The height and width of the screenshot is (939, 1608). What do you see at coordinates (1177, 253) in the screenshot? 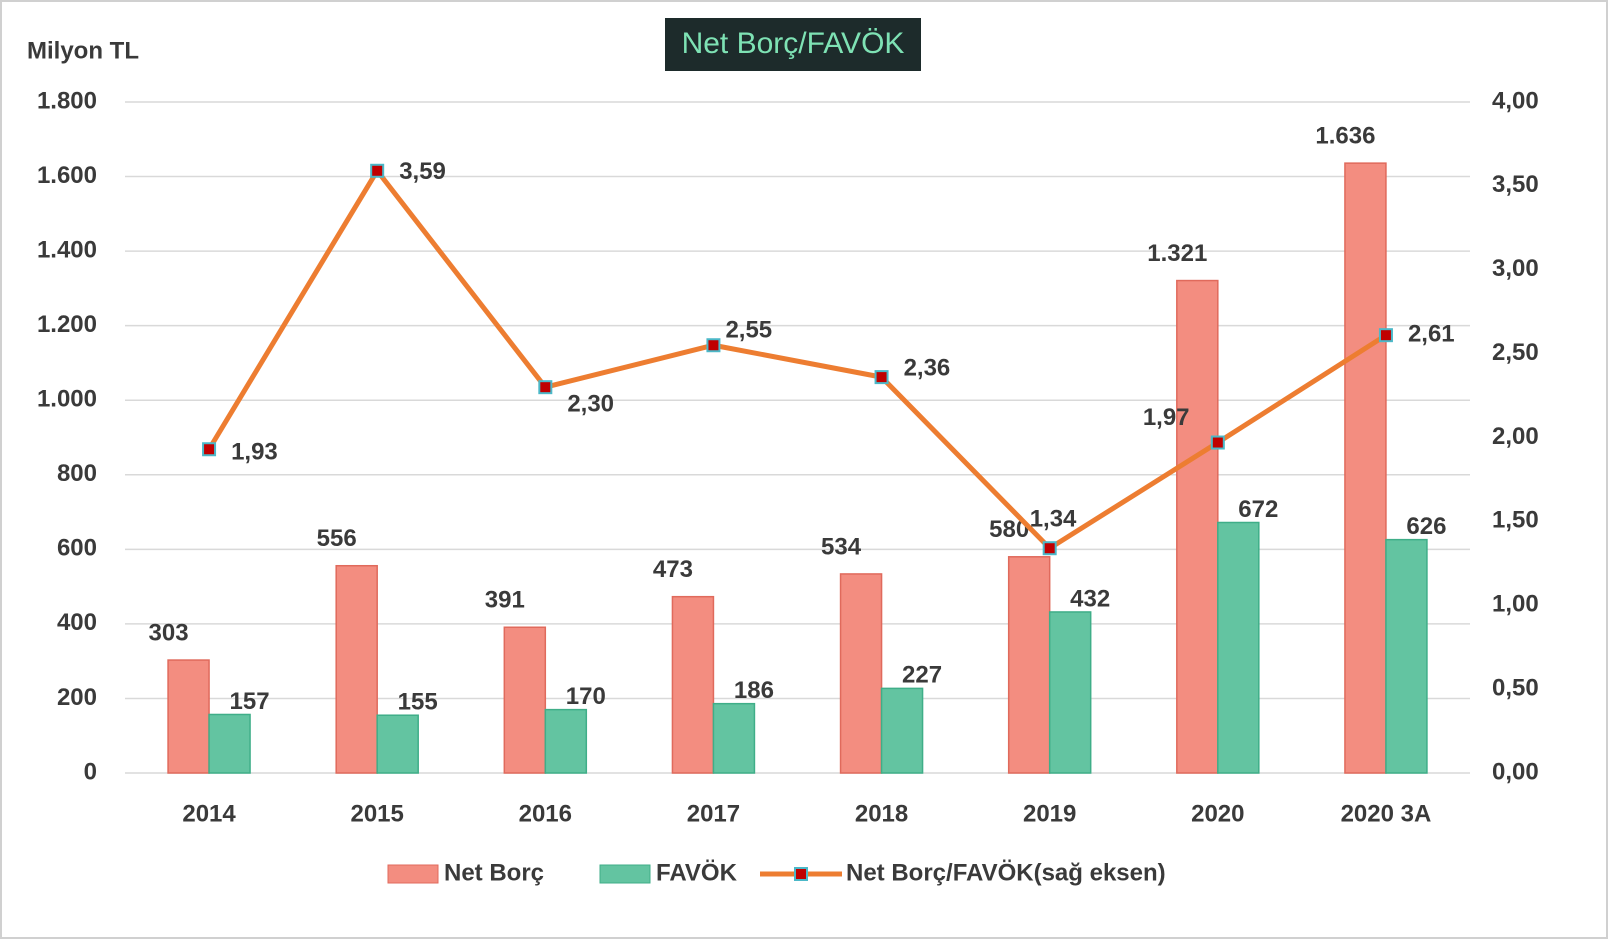
I see `bar-value-label: 1.321` at bounding box center [1177, 253].